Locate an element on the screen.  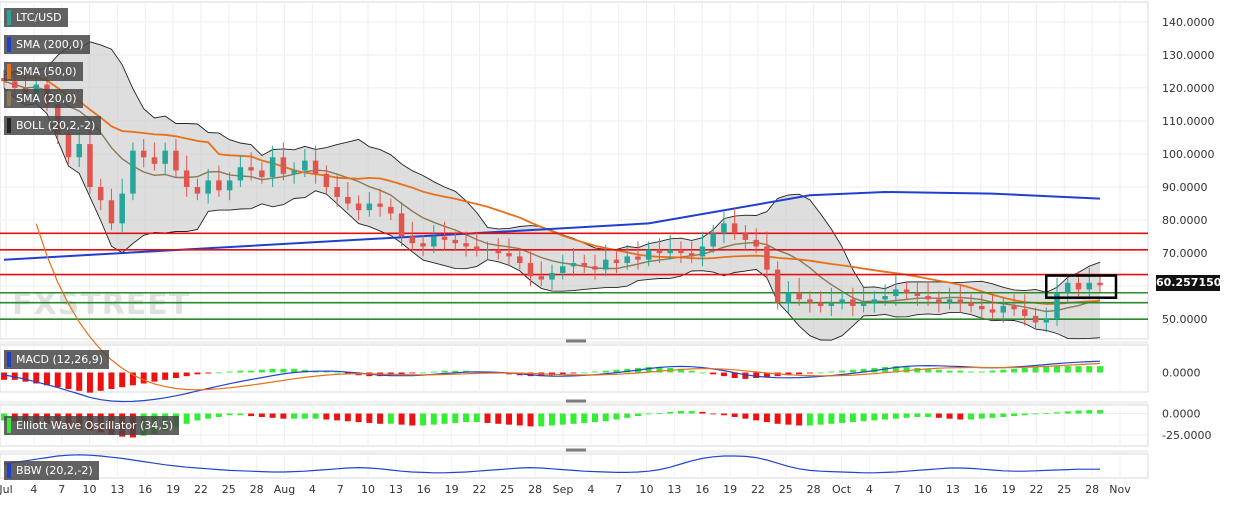
x-tick-label: 7 is located at coordinates (61, 489).